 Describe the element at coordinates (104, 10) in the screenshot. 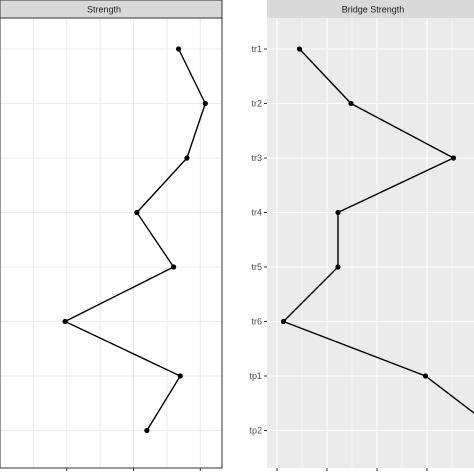

I see `strength-facet-title: Strength` at that location.